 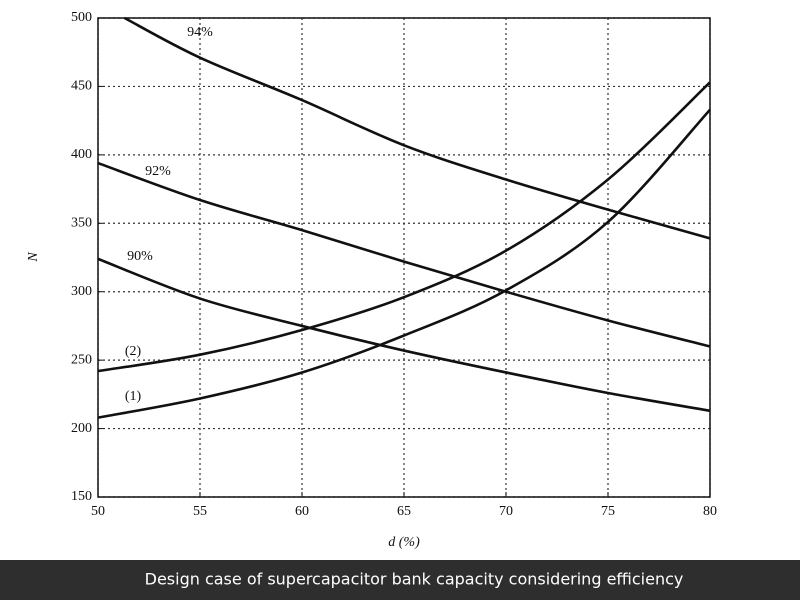 What do you see at coordinates (404, 542) in the screenshot?
I see `x-axis-label: d (%)` at bounding box center [404, 542].